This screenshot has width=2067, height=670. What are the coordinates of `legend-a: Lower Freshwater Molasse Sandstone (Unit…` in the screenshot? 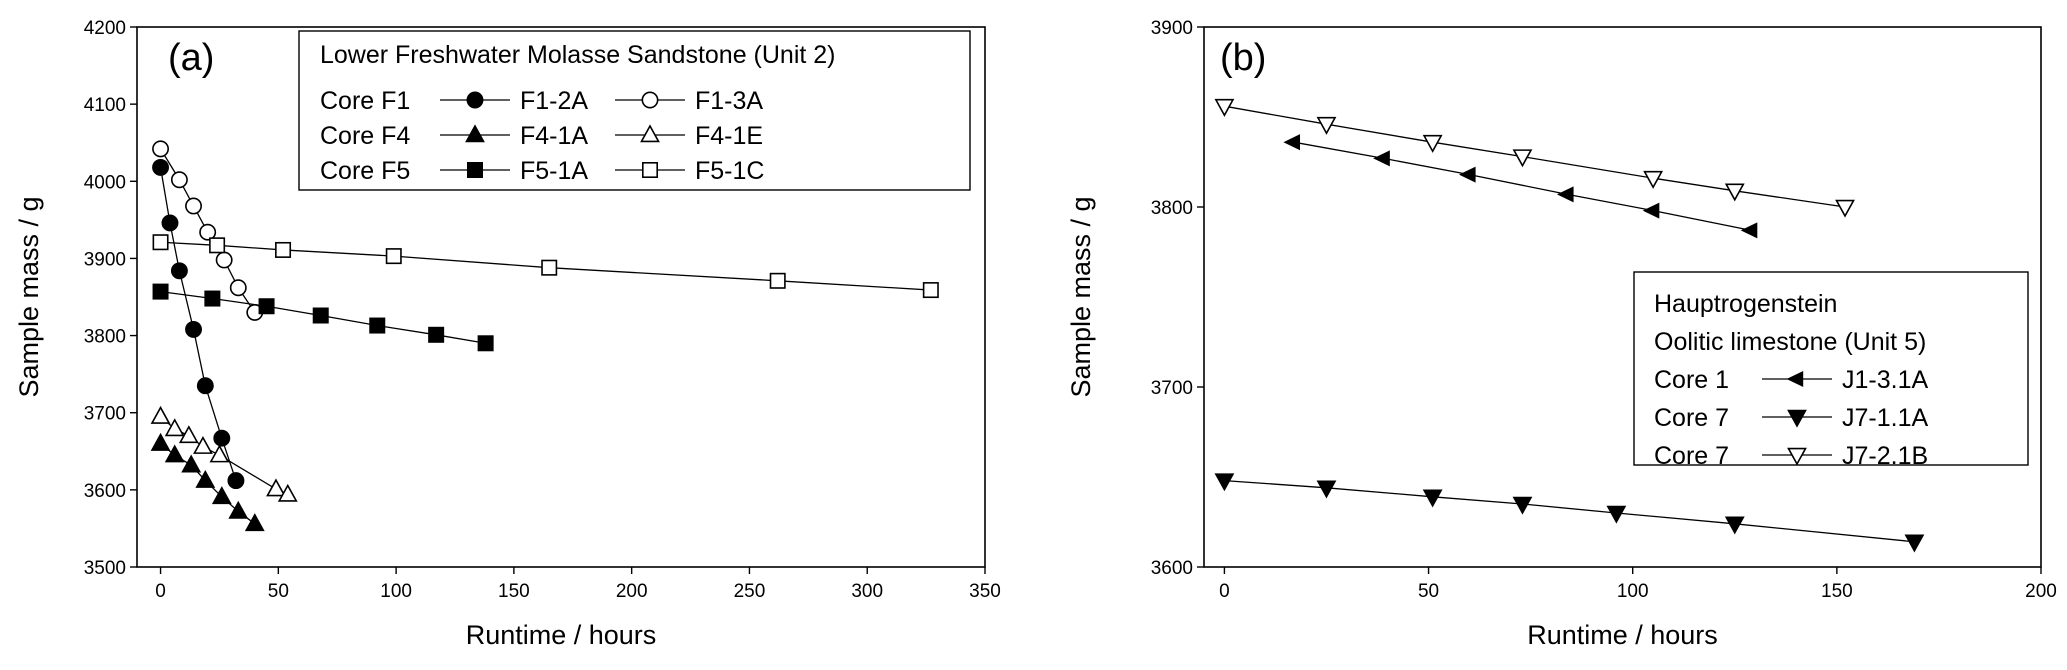 It's located at (634, 110).